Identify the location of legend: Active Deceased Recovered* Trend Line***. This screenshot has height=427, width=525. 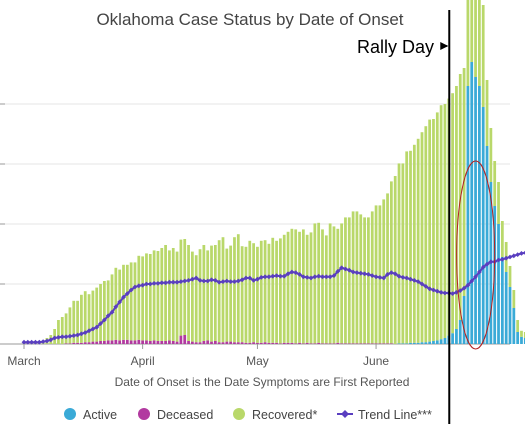
(248, 415).